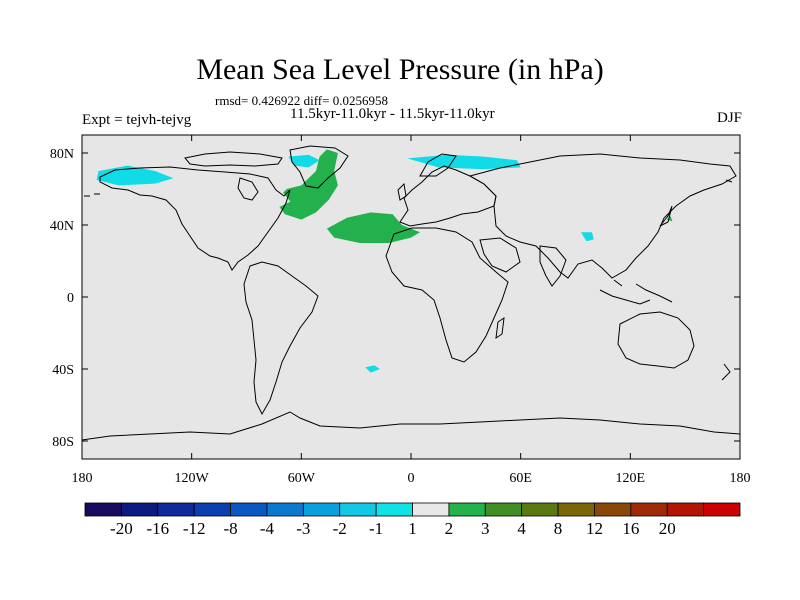 This screenshot has height=600, width=800. Describe the element at coordinates (63, 442) in the screenshot. I see `y-tick-label: 80S` at that location.